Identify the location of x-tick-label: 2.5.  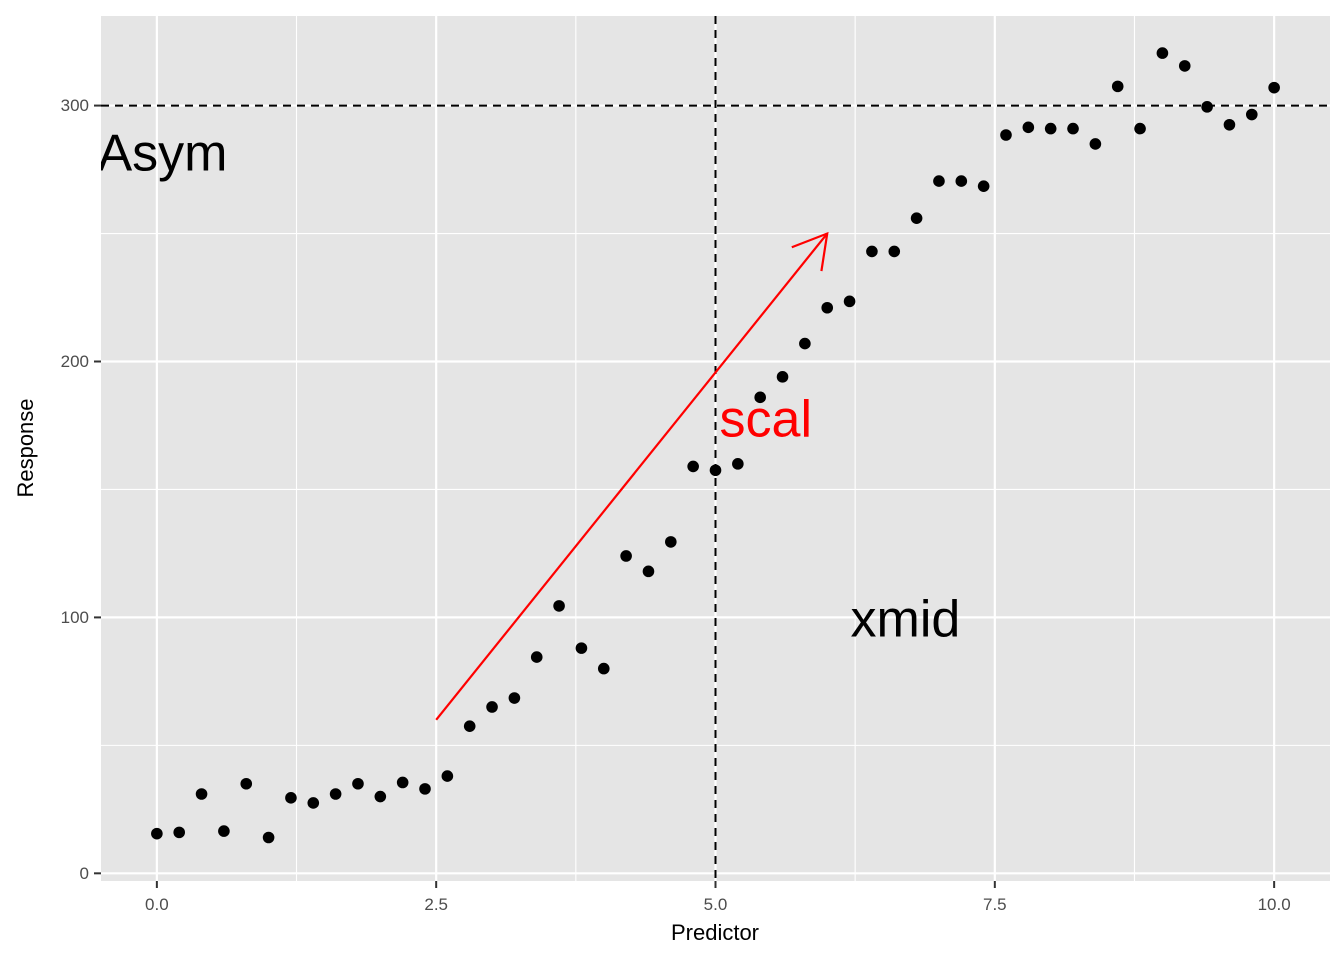
(436, 904).